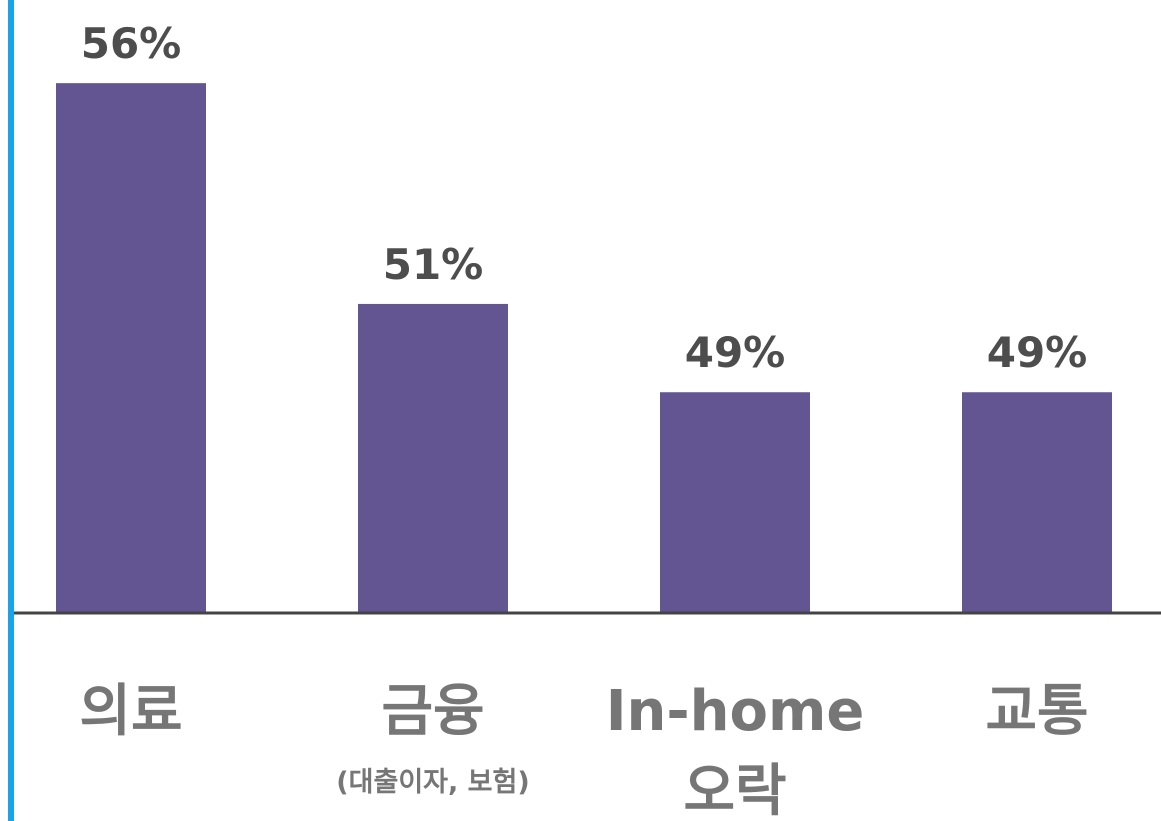  Describe the element at coordinates (11, 410) in the screenshot. I see `side-accent` at that location.